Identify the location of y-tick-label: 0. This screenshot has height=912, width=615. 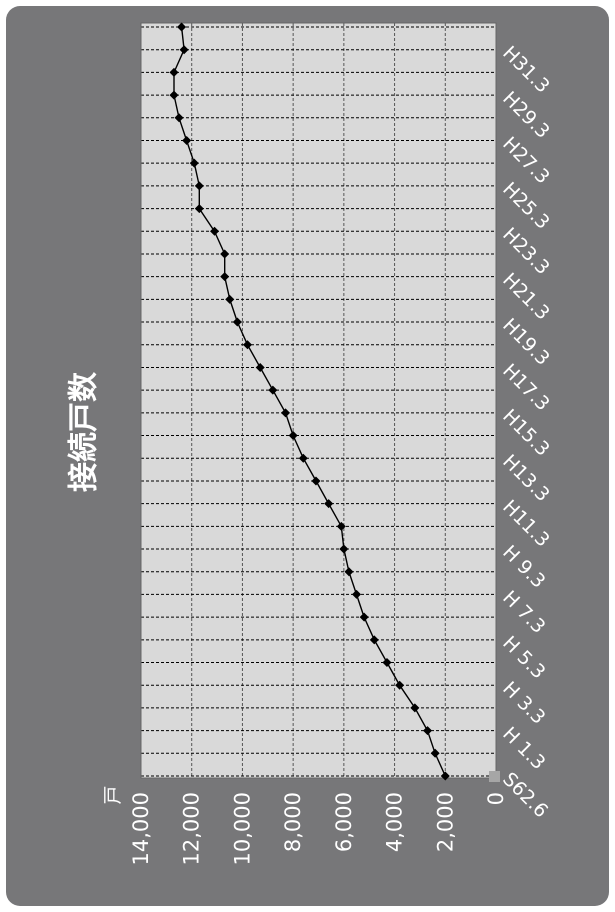
(496, 798).